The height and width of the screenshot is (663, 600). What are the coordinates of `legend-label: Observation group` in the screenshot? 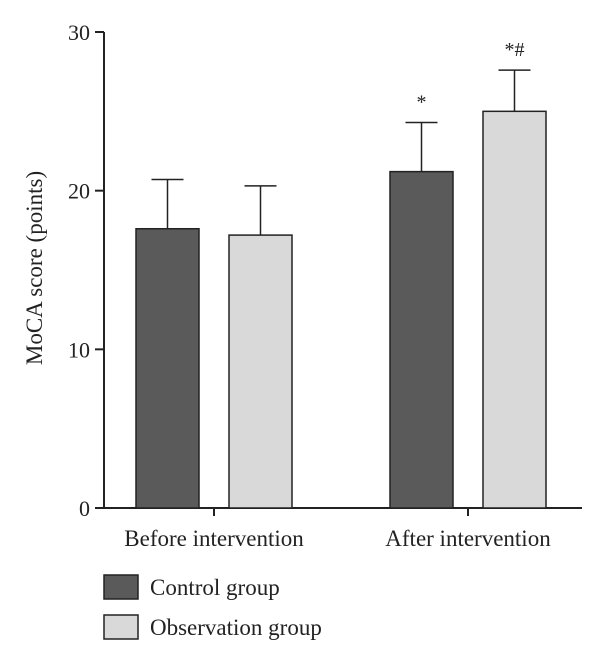 It's located at (236, 627).